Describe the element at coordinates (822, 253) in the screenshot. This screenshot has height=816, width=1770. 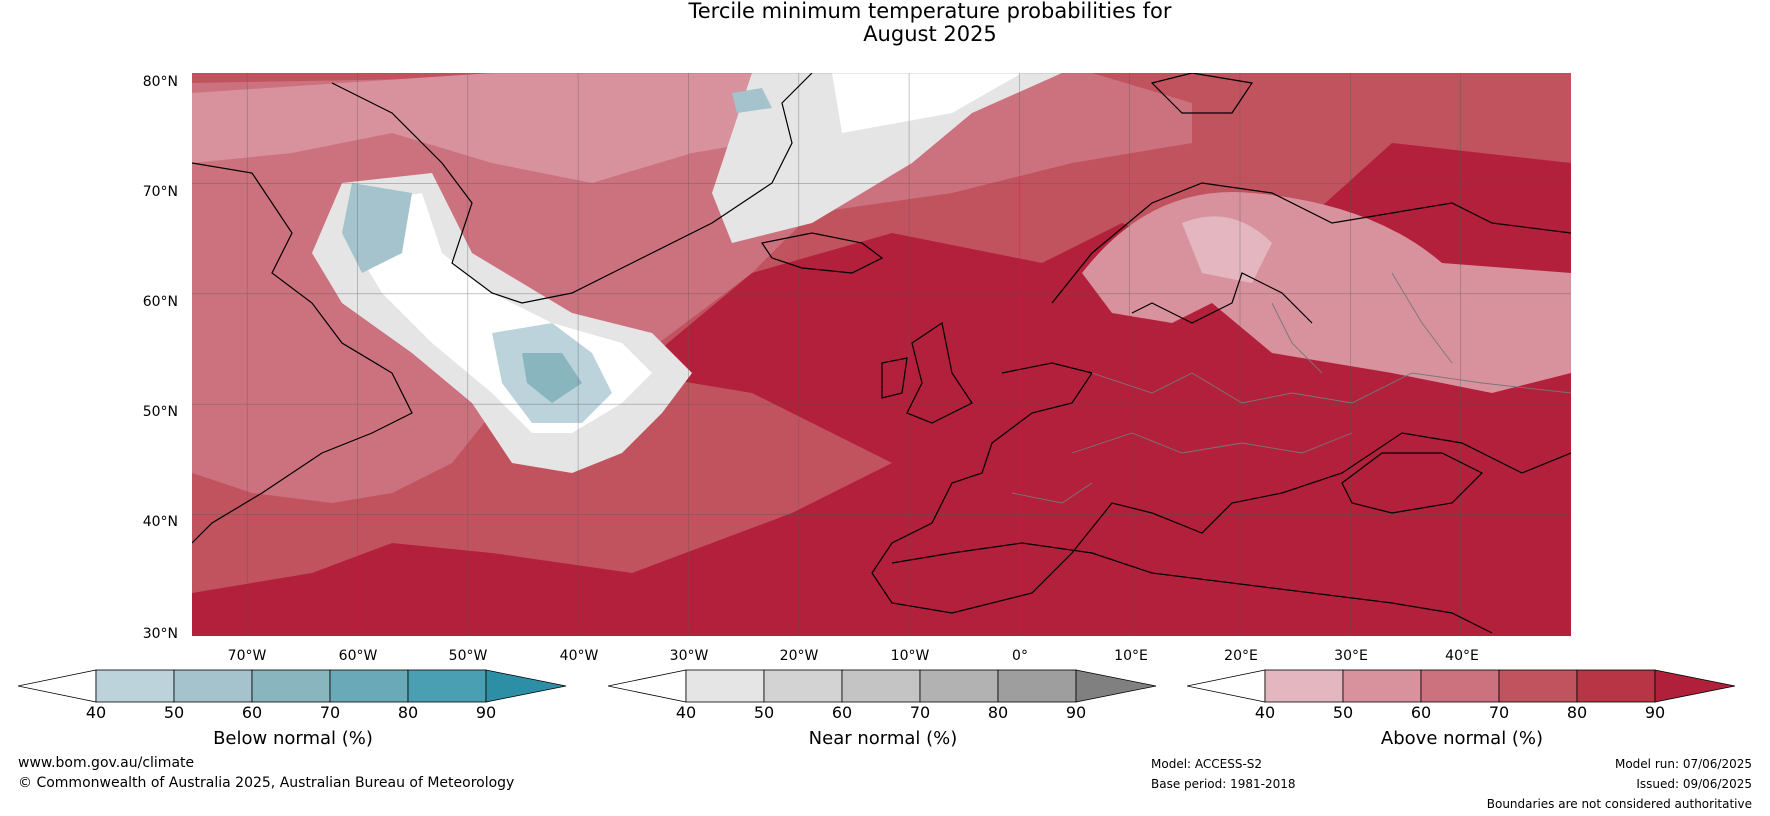
I see `iceland-coast` at that location.